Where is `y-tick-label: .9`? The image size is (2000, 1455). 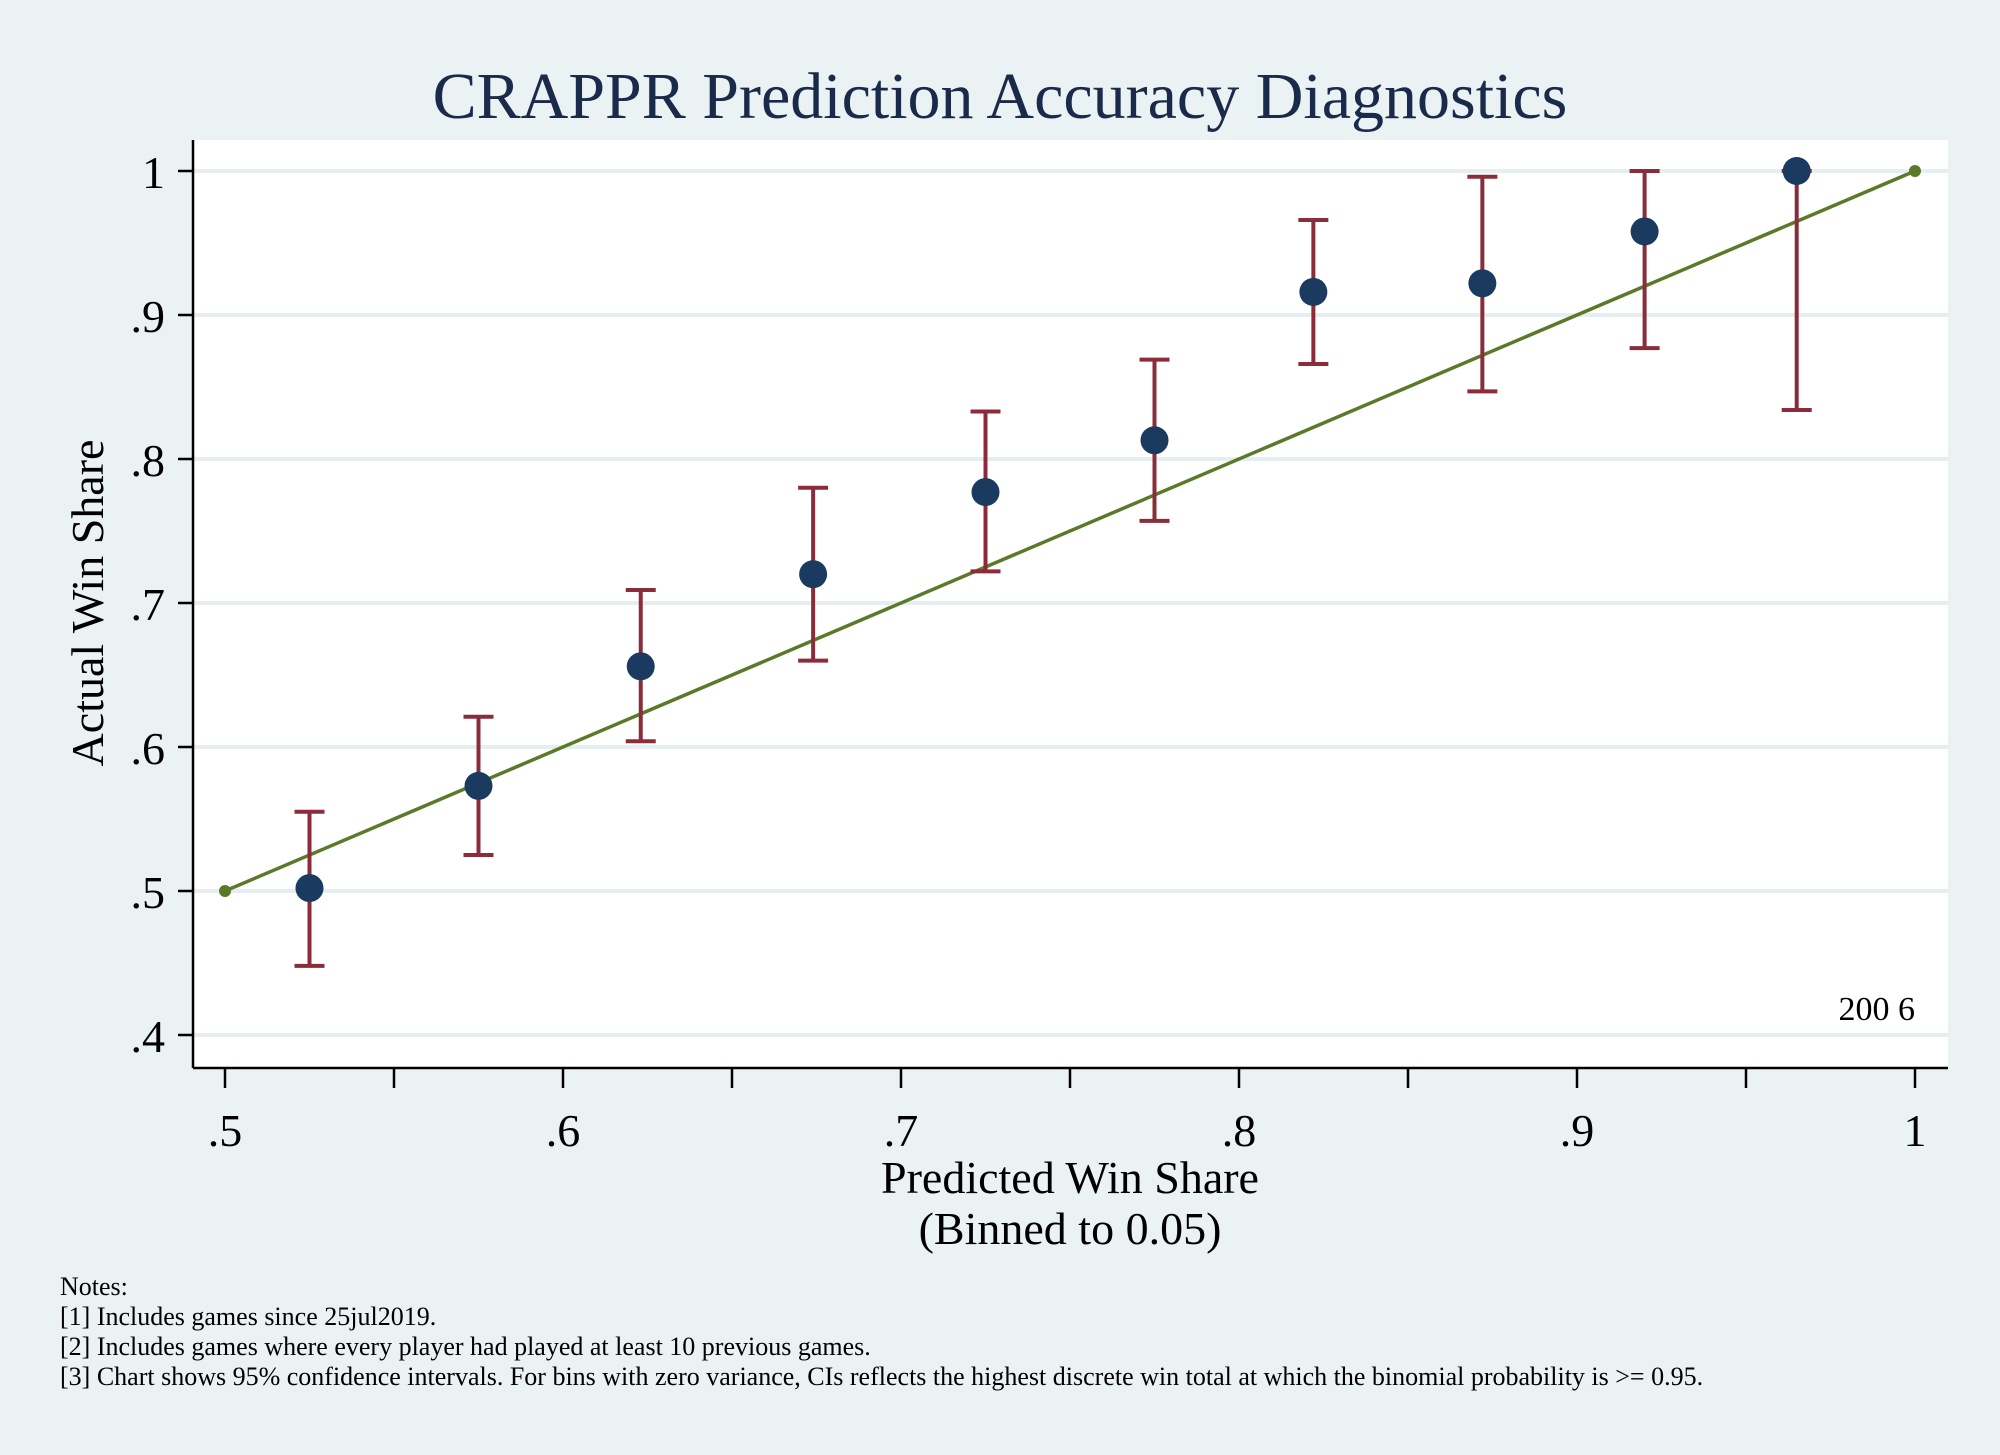
y-tick-label: .9 is located at coordinates (148, 316).